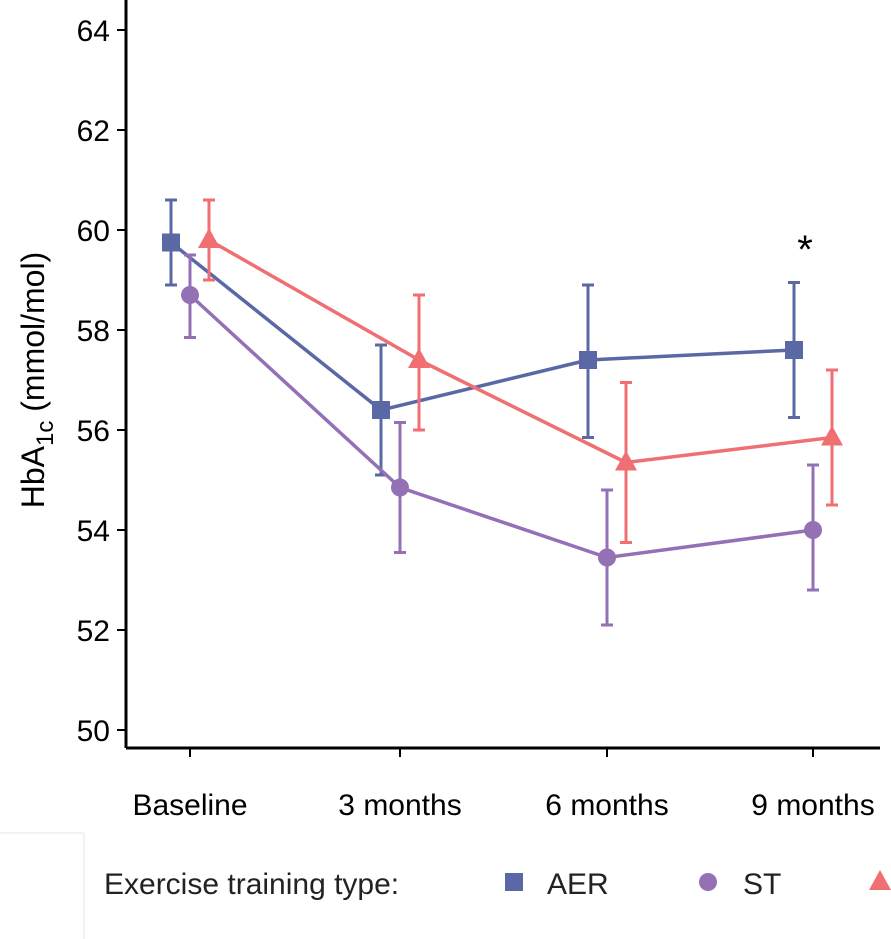 The image size is (891, 939). Describe the element at coordinates (880, 880) in the screenshot. I see `legend-marker-third` at that location.